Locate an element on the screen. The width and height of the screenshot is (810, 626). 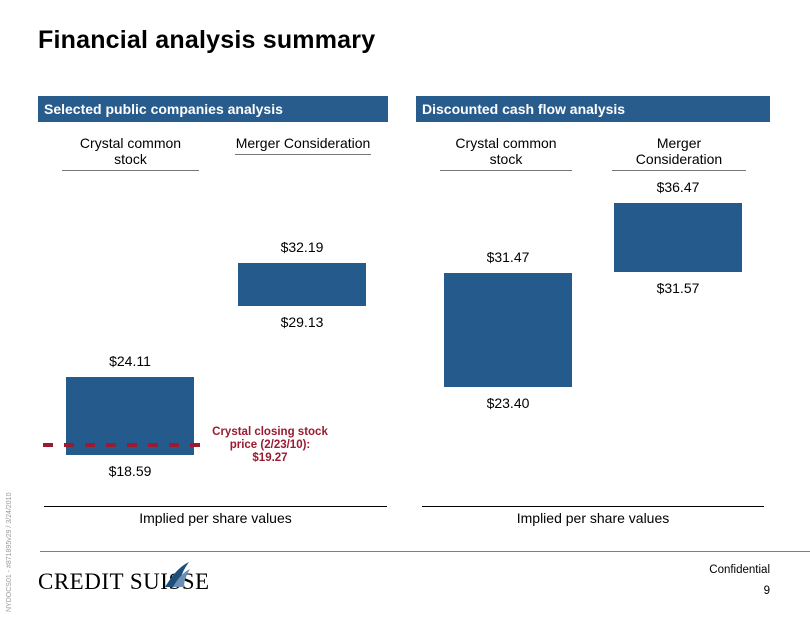
panel-header-dcf: Discounted cash flow analysis is located at coordinates (593, 109).